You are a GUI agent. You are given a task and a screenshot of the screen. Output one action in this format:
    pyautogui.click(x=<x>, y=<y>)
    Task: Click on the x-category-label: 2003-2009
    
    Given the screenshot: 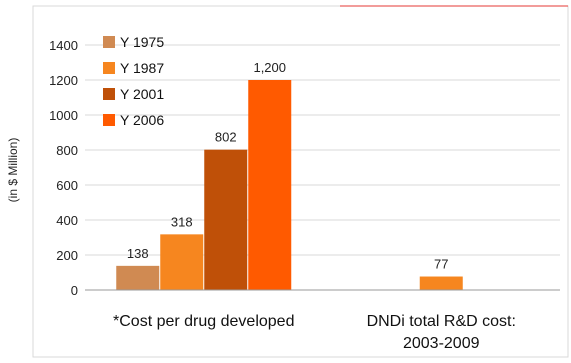 What is the action you would take?
    pyautogui.click(x=441, y=343)
    